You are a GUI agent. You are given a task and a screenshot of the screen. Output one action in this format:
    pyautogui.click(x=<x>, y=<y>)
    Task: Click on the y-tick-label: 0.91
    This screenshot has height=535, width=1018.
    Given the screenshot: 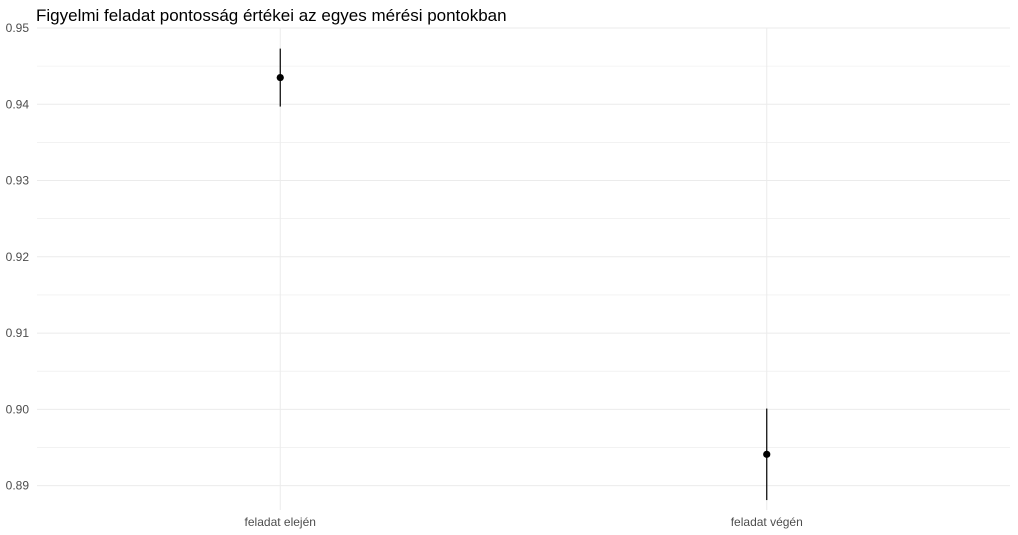 What is the action you would take?
    pyautogui.click(x=18, y=333)
    